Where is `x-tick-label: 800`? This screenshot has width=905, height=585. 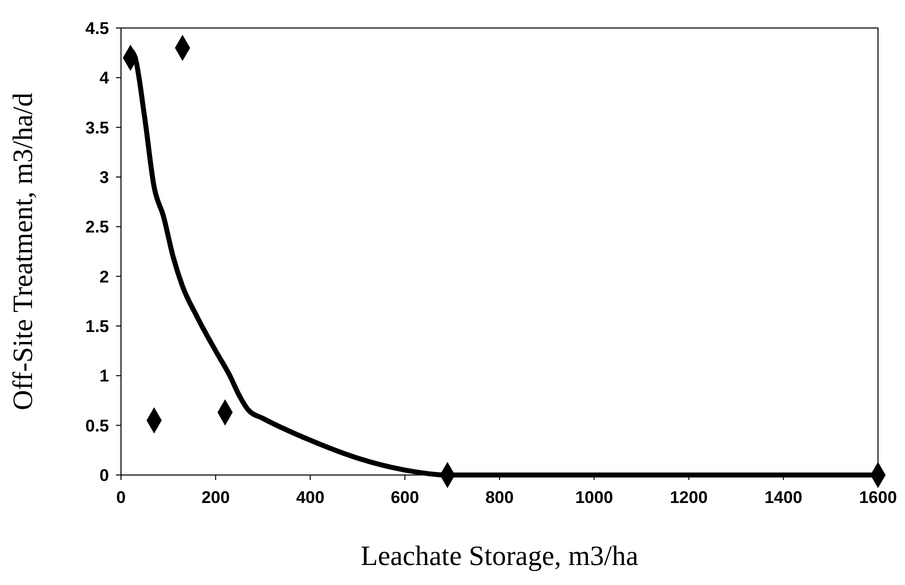 x-tick-label: 800 is located at coordinates (499, 497).